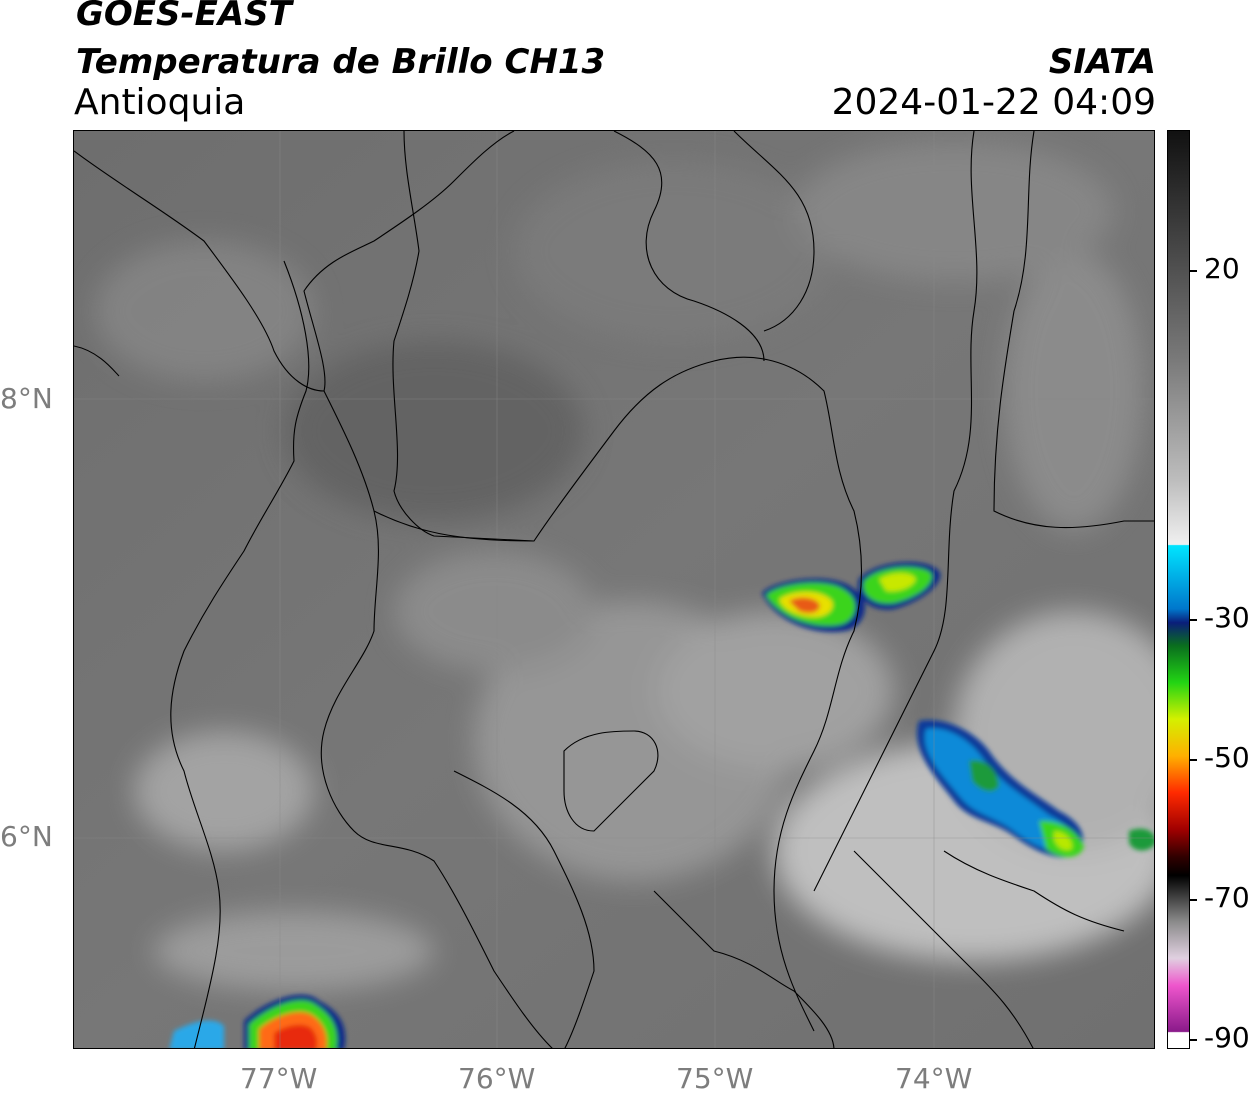 The image size is (1252, 1099). What do you see at coordinates (774, 231) in the screenshot?
I see `santander` at bounding box center [774, 231].